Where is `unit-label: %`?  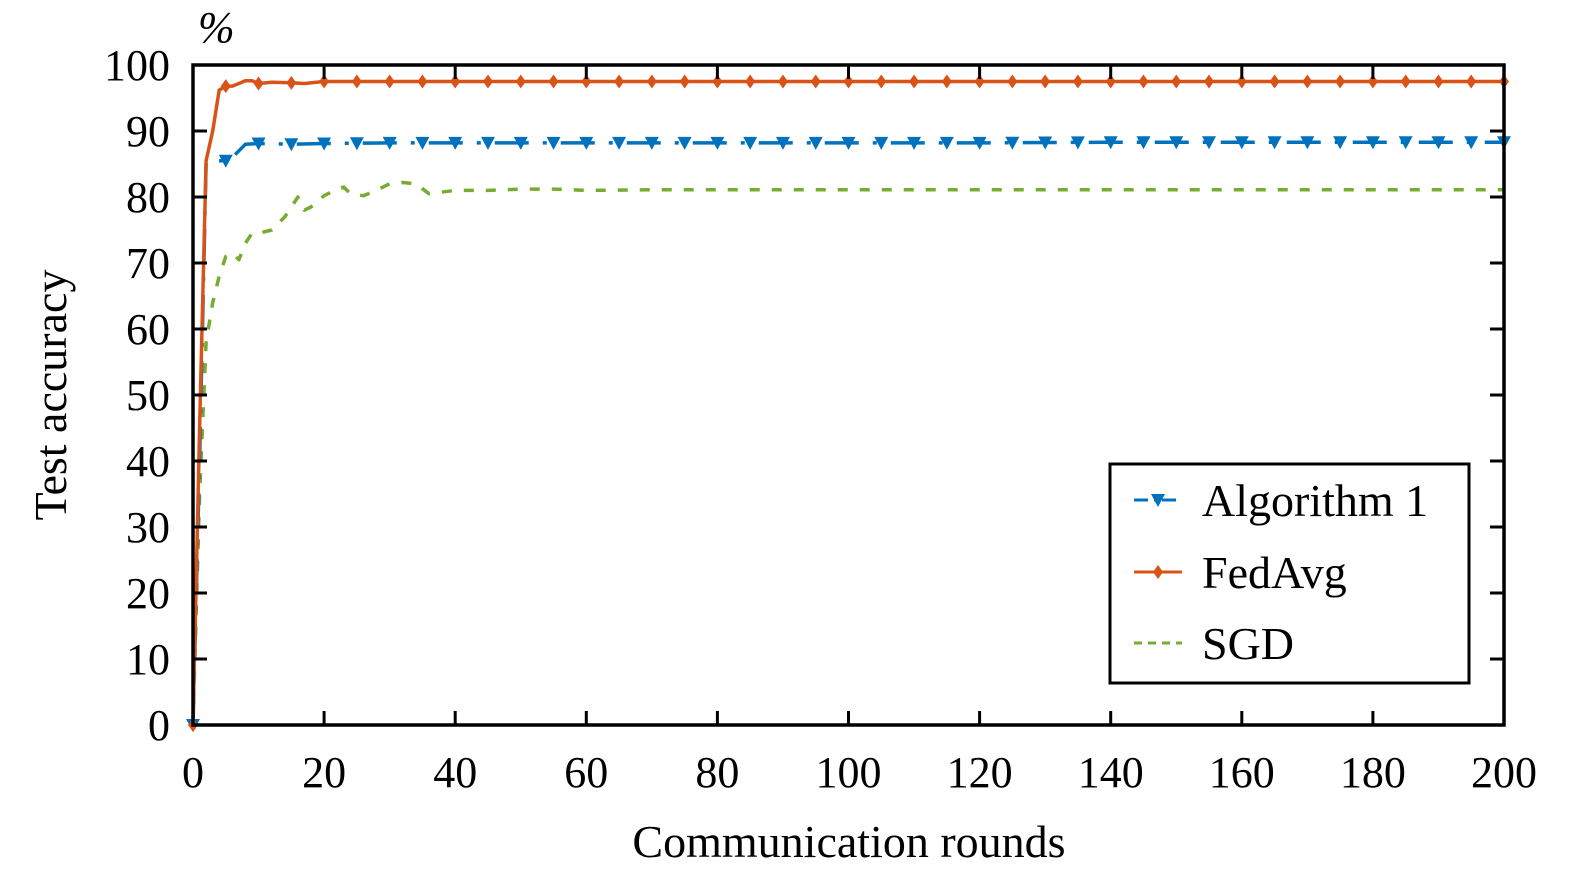 unit-label: % is located at coordinates (216, 27).